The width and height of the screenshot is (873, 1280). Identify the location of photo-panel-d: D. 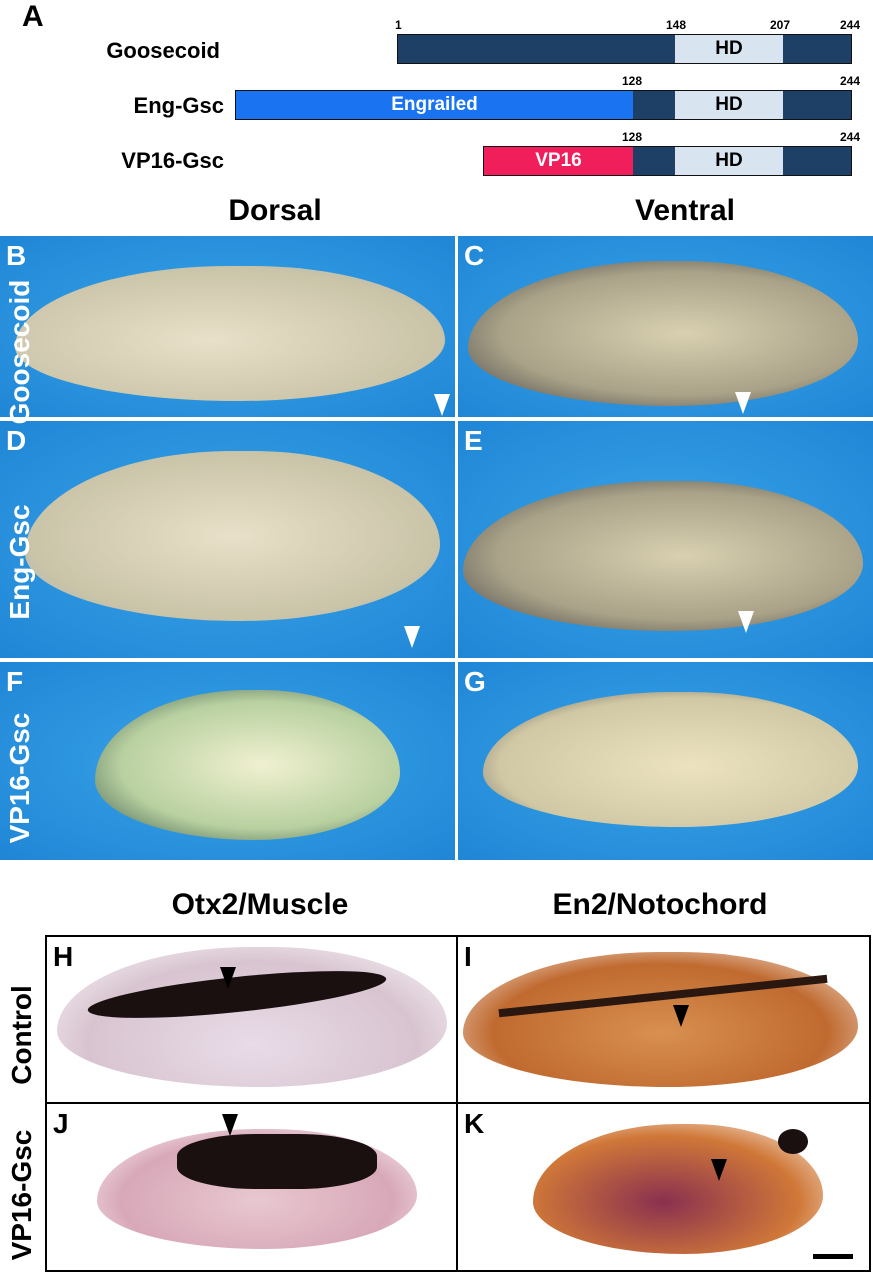
(227, 539).